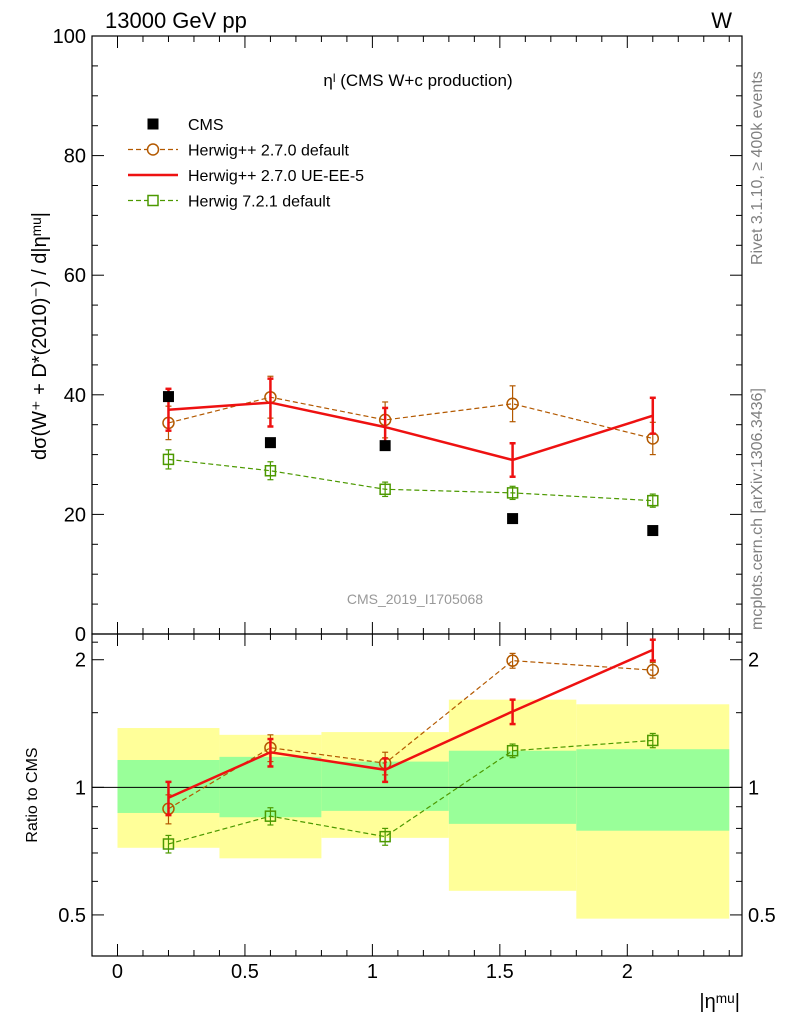  I want to click on plot-title: ηˡ (CMS W+c production), so click(417, 80).